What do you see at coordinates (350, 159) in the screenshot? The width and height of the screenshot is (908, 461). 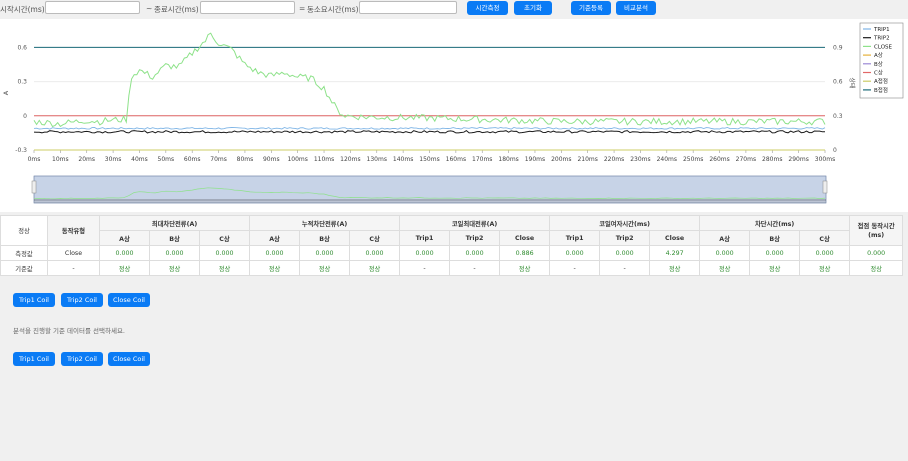 I see `x-tick-label: 120ms` at bounding box center [350, 159].